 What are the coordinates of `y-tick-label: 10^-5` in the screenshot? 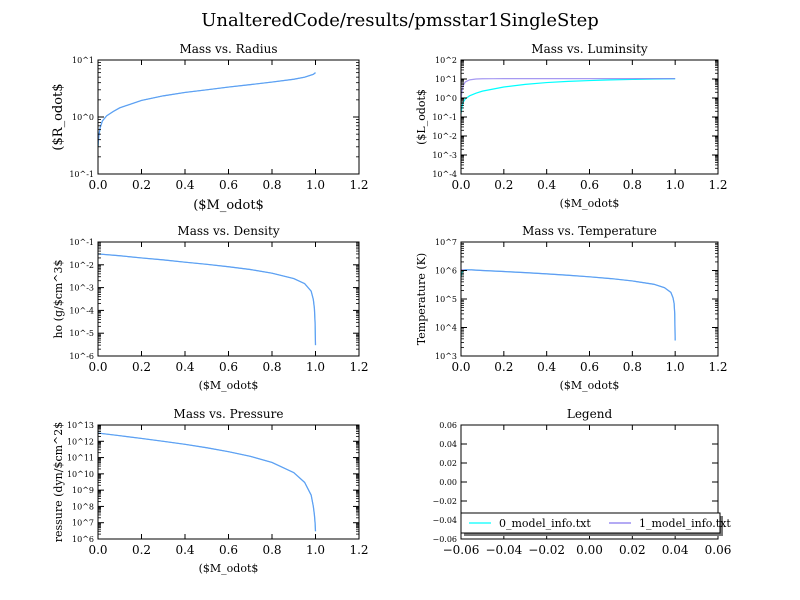 It's located at (81, 333).